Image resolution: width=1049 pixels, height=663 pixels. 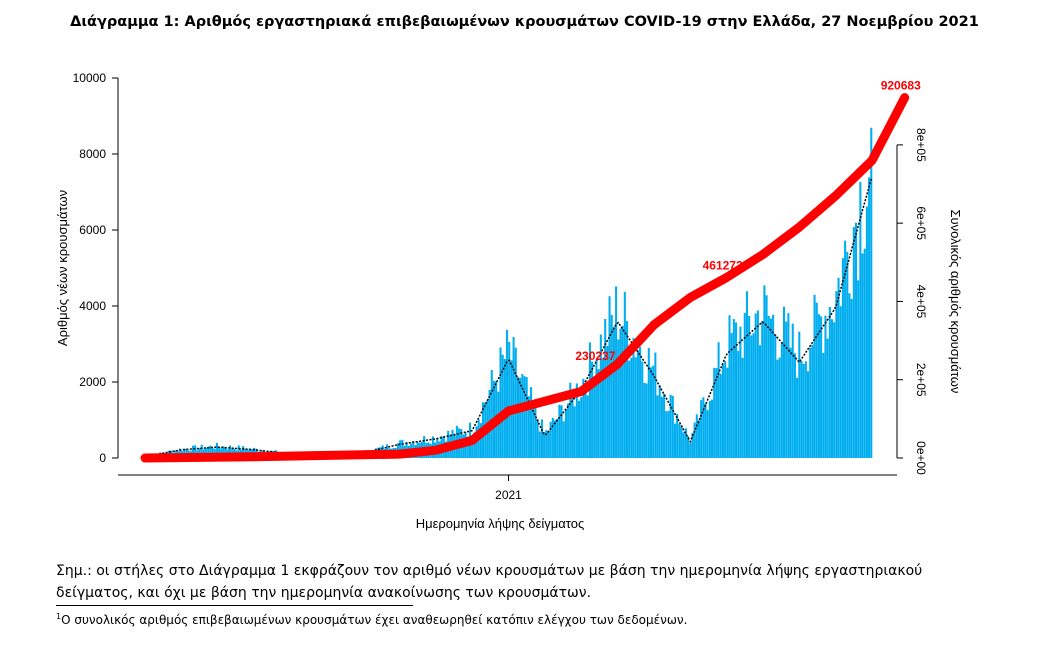 What do you see at coordinates (90, 78) in the screenshot?
I see `y-tick-label-left: 10000` at bounding box center [90, 78].